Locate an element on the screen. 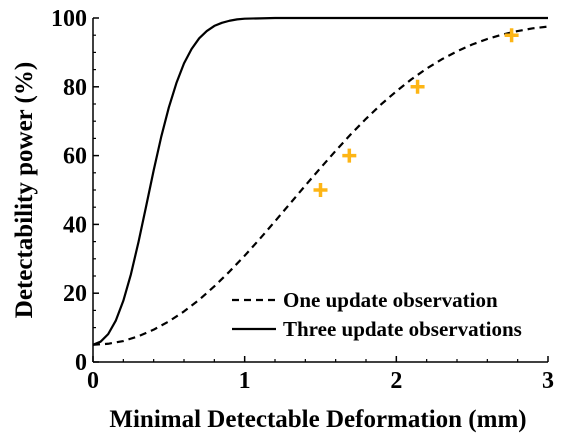 The width and height of the screenshot is (575, 436). x-tick-label: 3 is located at coordinates (548, 381).